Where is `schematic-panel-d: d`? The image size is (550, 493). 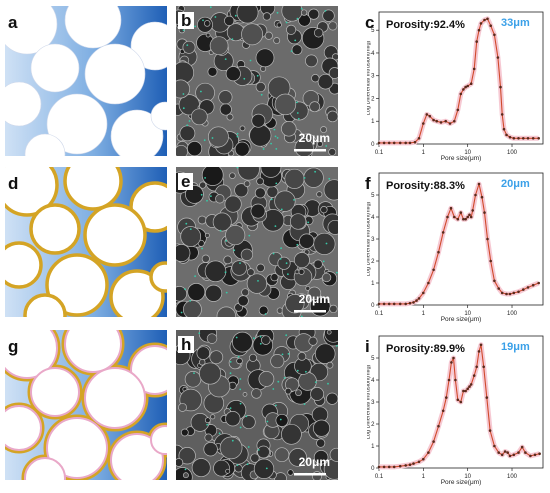 schematic-panel-d: d is located at coordinates (86, 242).